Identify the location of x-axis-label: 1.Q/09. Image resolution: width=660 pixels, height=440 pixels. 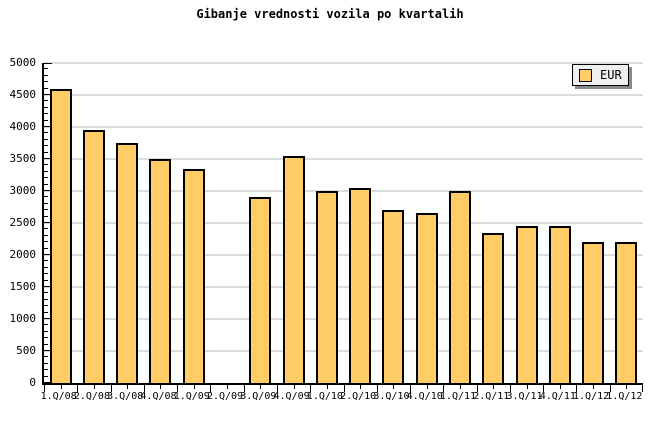
(191, 396).